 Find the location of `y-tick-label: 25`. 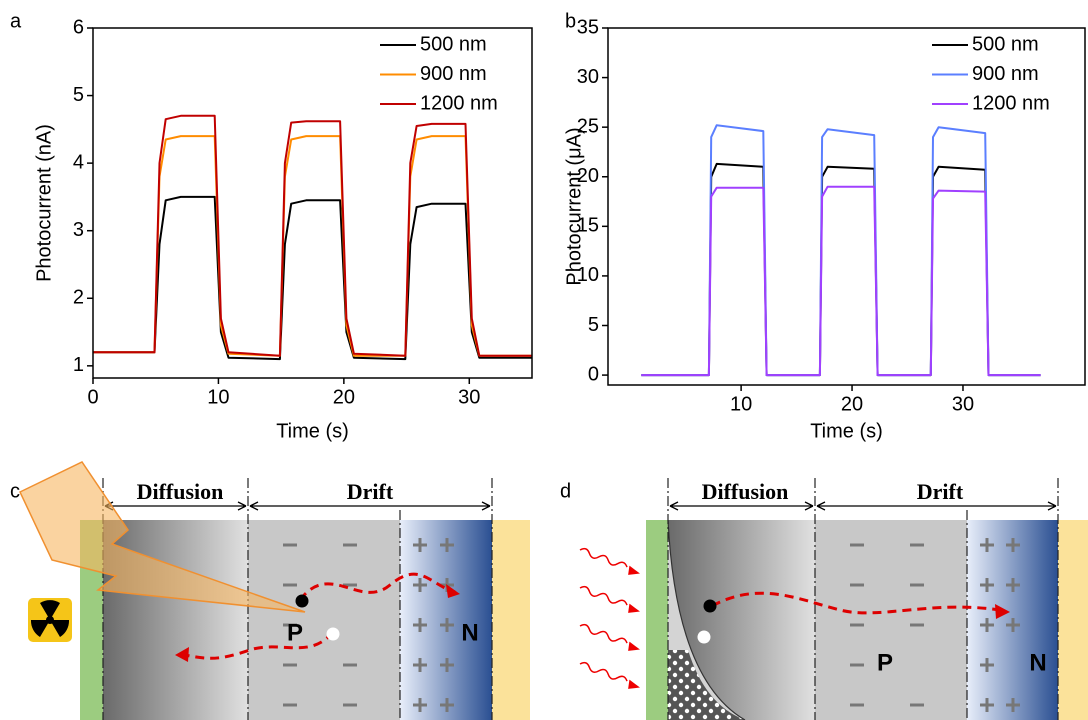

y-tick-label: 25 is located at coordinates (588, 126).